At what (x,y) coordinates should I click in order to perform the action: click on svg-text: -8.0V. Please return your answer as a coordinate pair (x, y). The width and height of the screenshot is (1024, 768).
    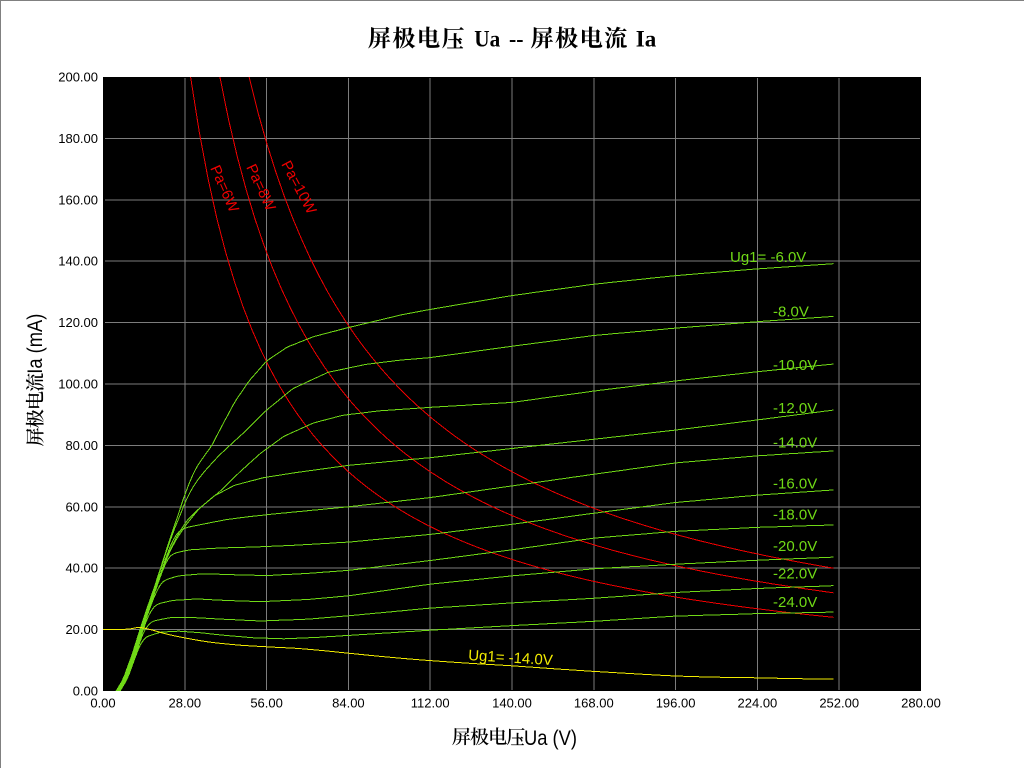
    Looking at the image, I should click on (791, 312).